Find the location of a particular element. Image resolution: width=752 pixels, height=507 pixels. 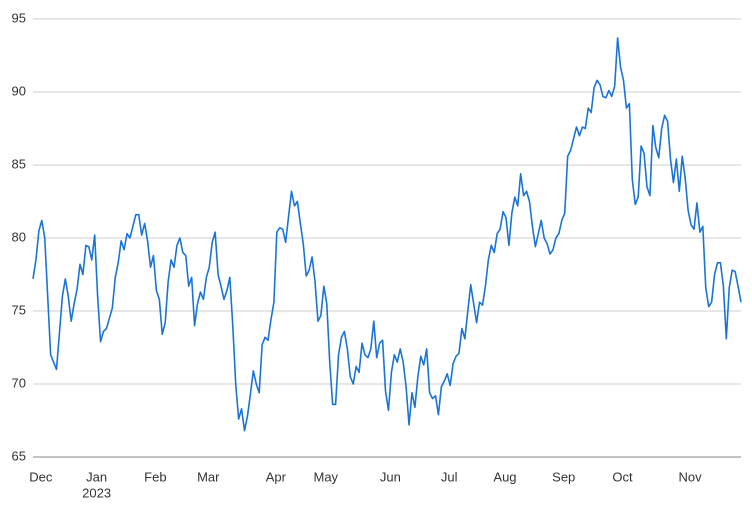

x-tick-label: Aug is located at coordinates (504, 476).